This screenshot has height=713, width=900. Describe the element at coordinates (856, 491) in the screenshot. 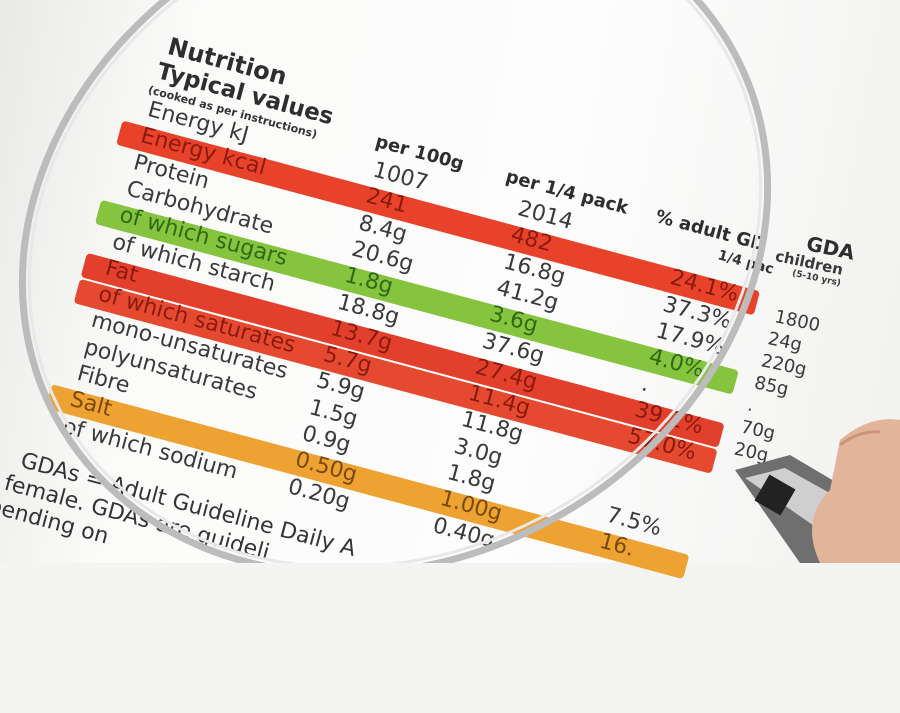

I see `hand` at that location.